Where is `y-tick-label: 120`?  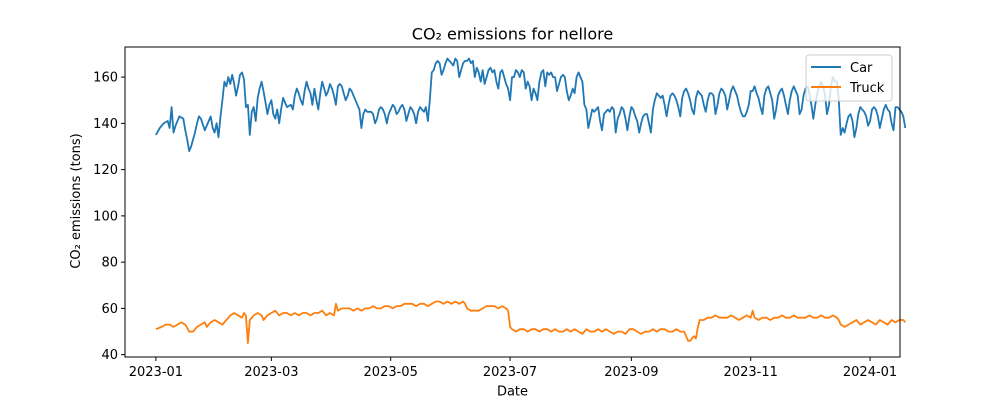 y-tick-label: 120 is located at coordinates (105, 170).